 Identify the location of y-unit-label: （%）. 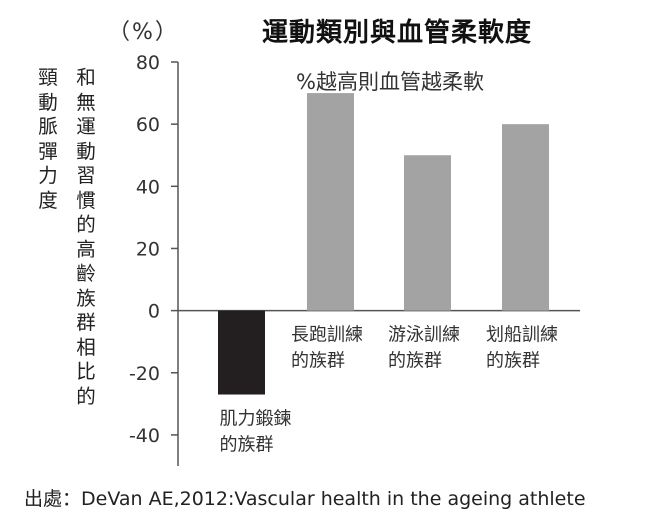
(143, 32).